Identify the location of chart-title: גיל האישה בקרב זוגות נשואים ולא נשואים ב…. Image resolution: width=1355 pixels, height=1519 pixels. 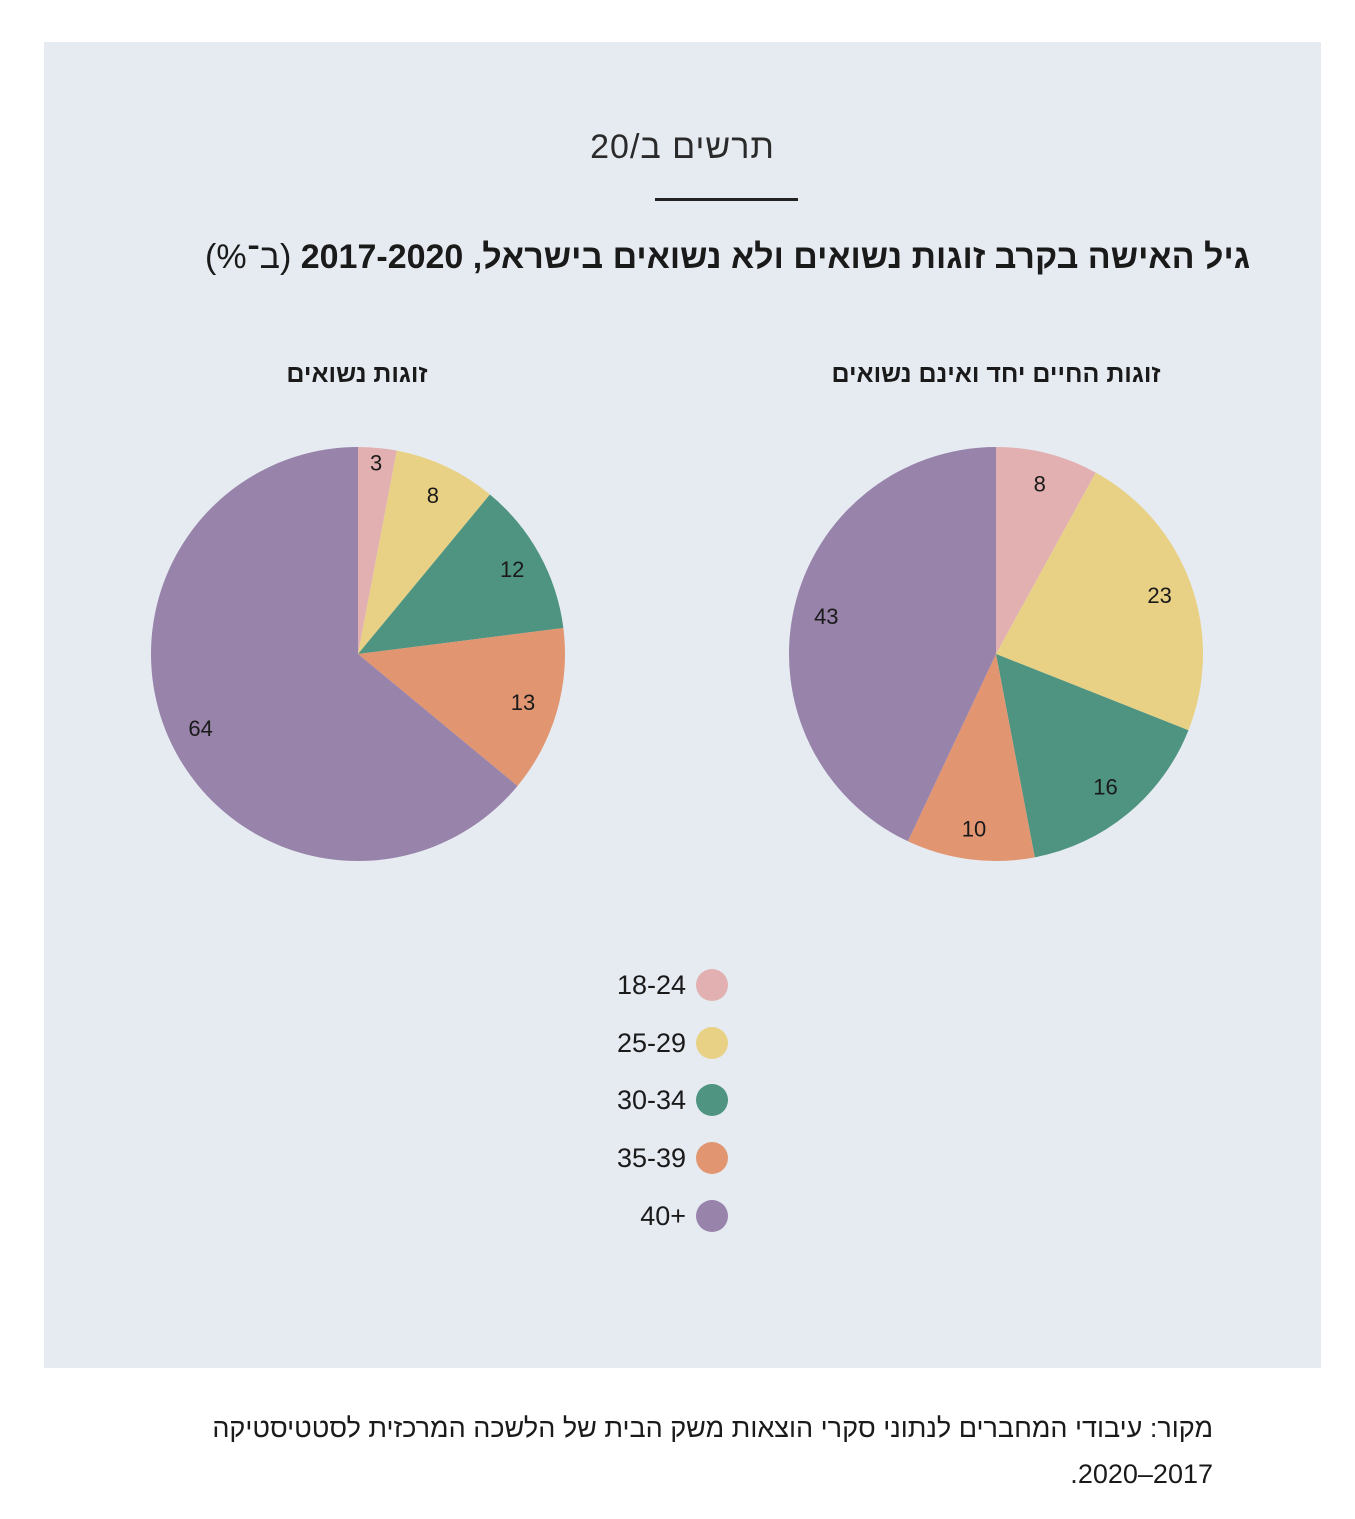
(655, 257).